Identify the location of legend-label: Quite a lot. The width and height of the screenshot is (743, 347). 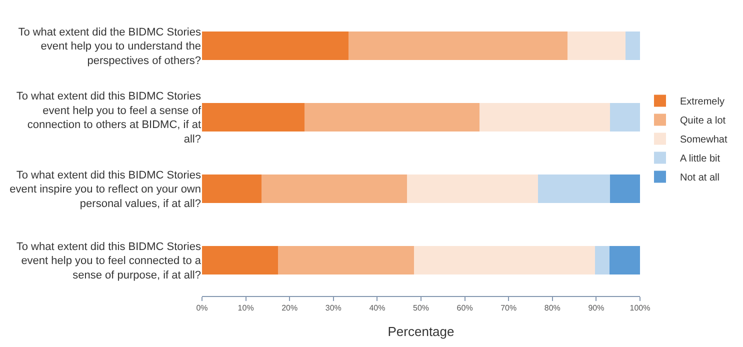
(703, 121).